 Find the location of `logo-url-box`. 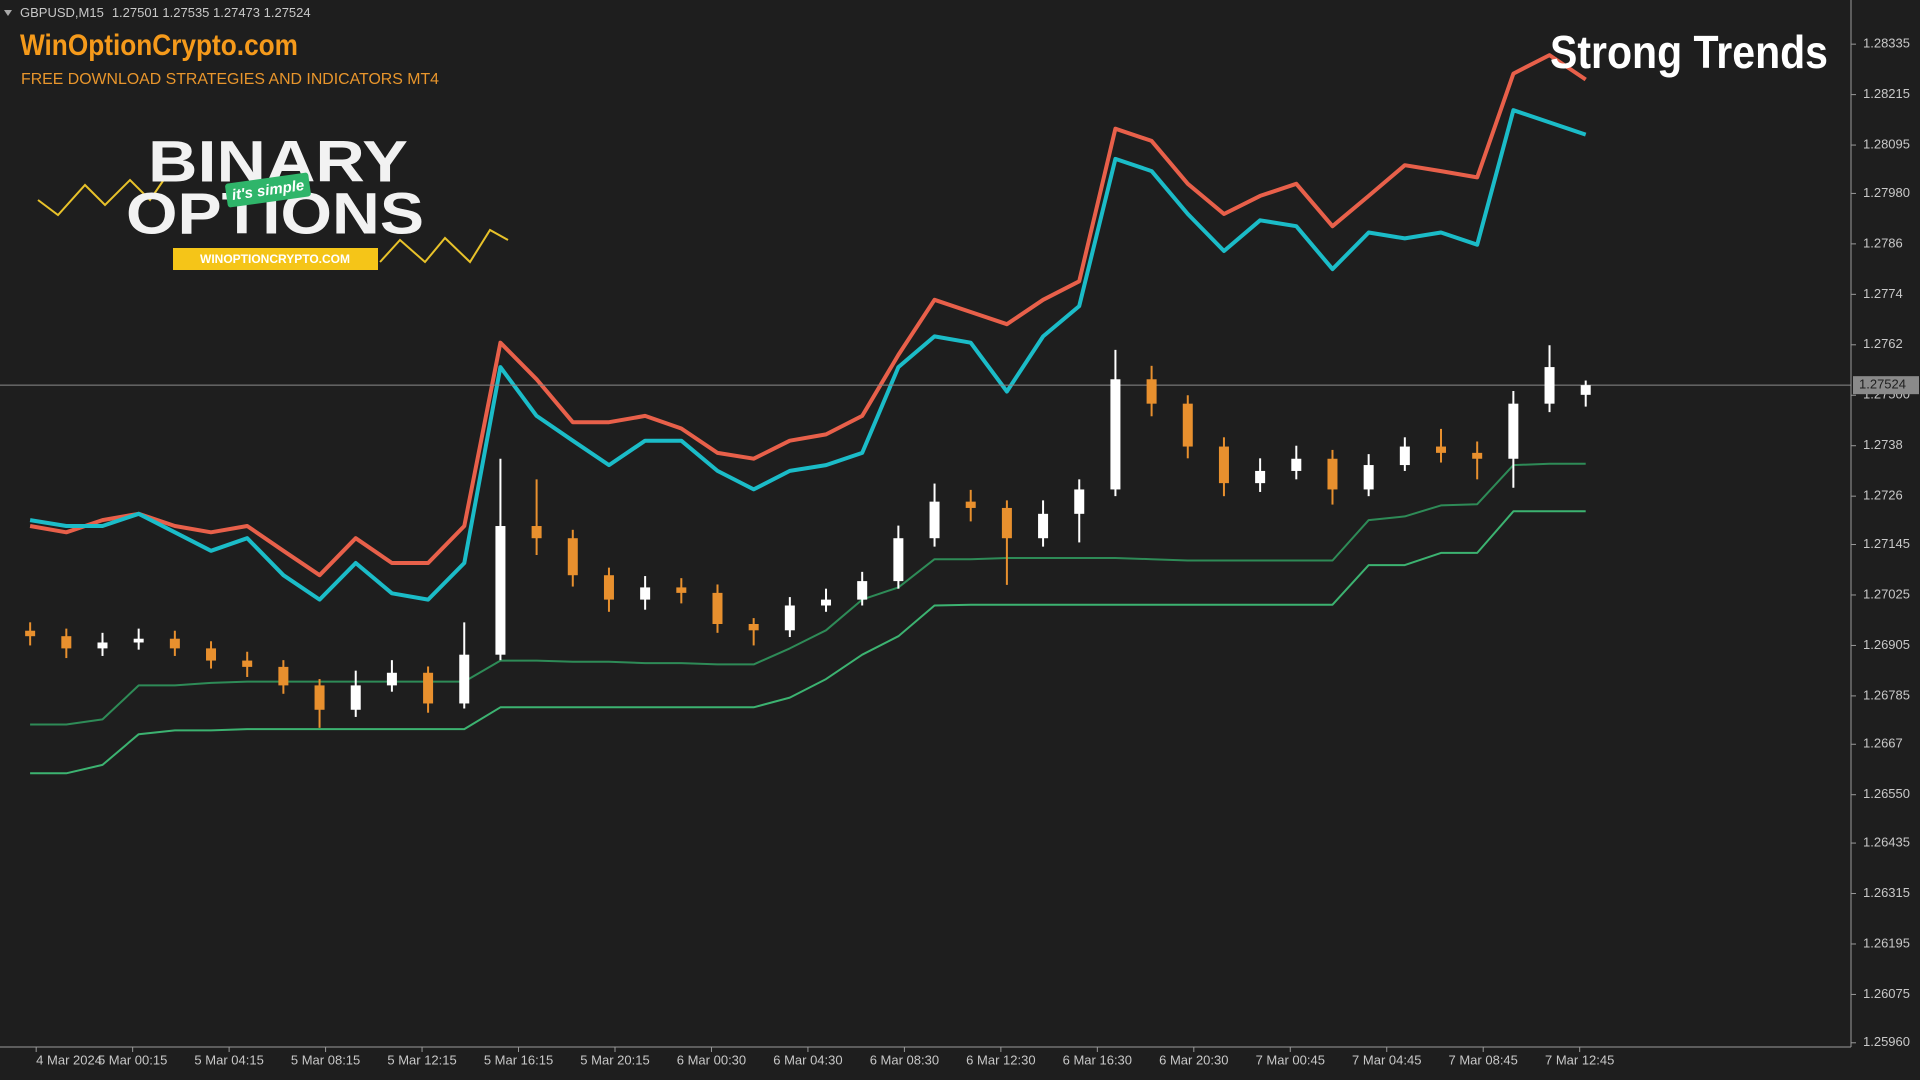

logo-url-box is located at coordinates (275, 259).